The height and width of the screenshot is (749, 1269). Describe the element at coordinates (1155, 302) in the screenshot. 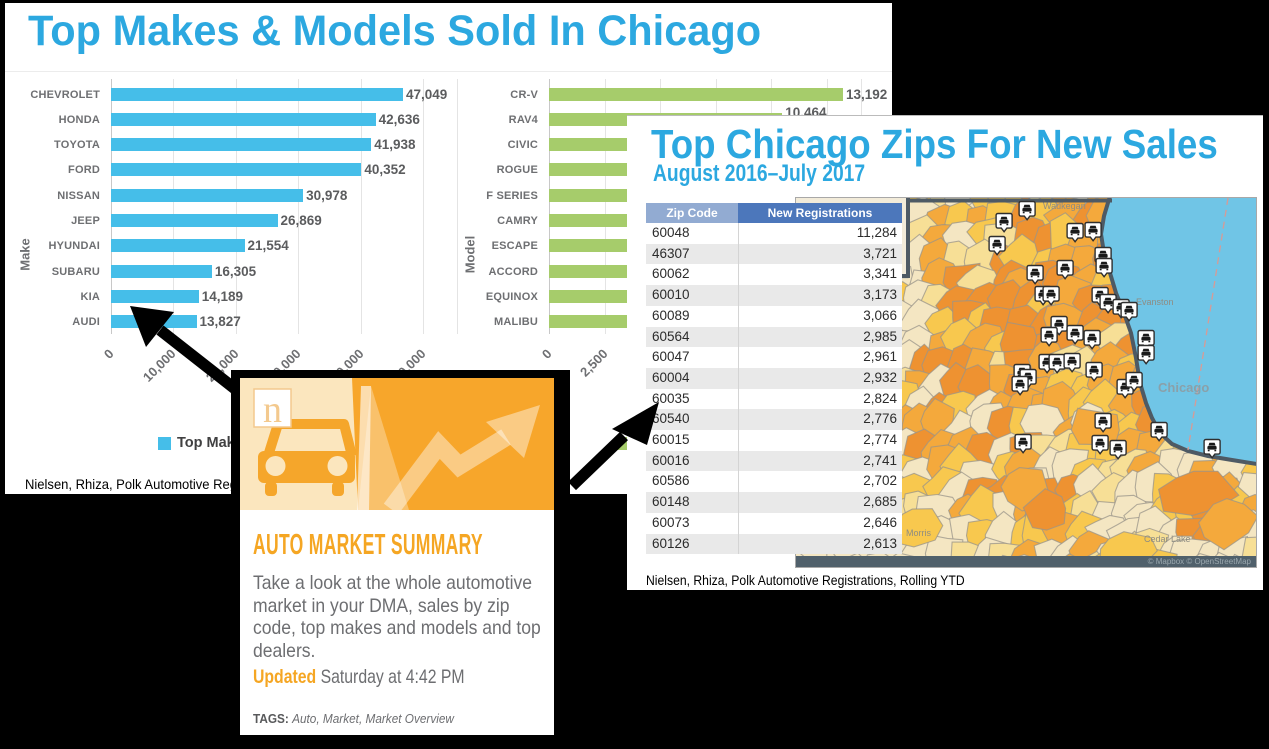

I see `svg-text: Evanston` at that location.